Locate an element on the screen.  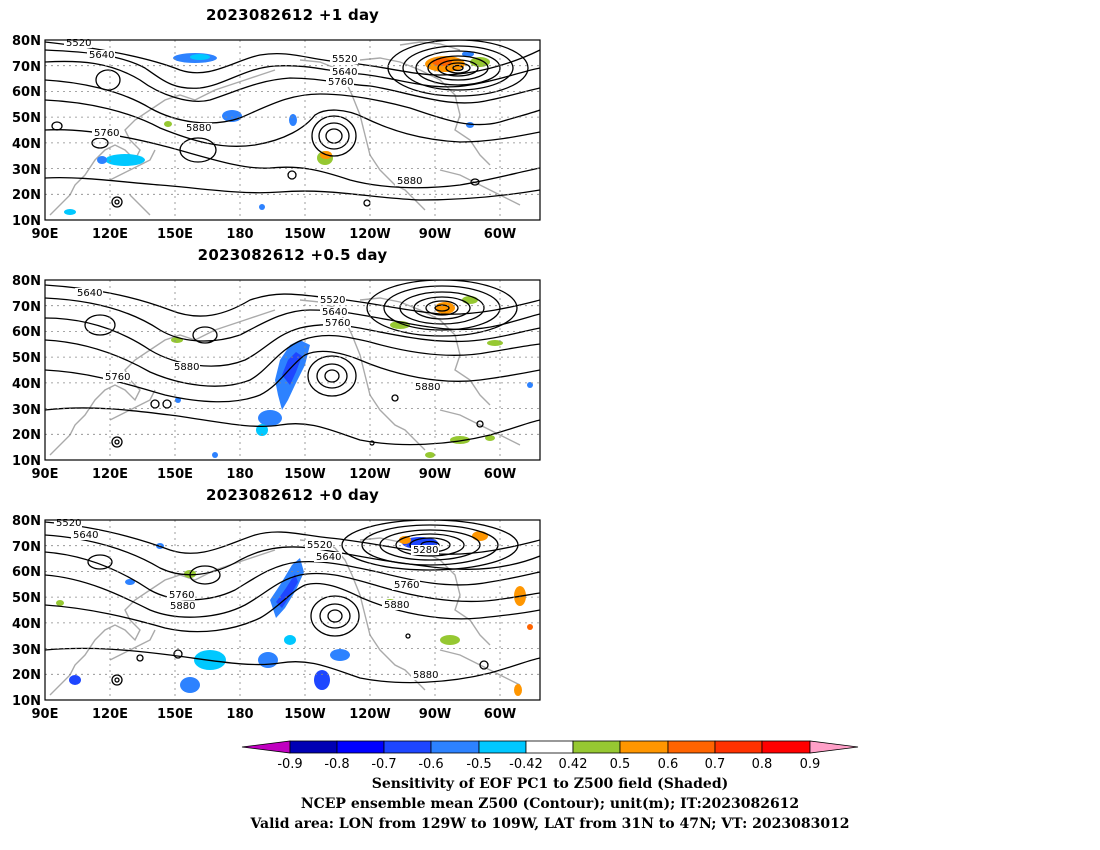
colorbar-label: -0.7 is located at coordinates (383, 764).